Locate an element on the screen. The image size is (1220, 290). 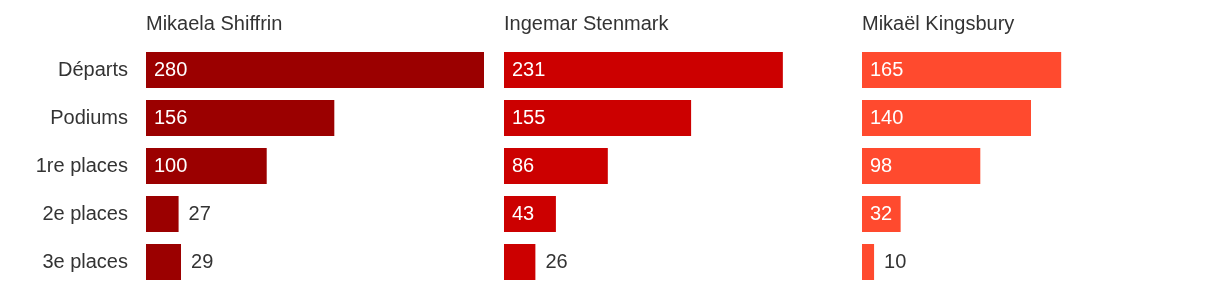
data-label: 32 is located at coordinates (881, 212).